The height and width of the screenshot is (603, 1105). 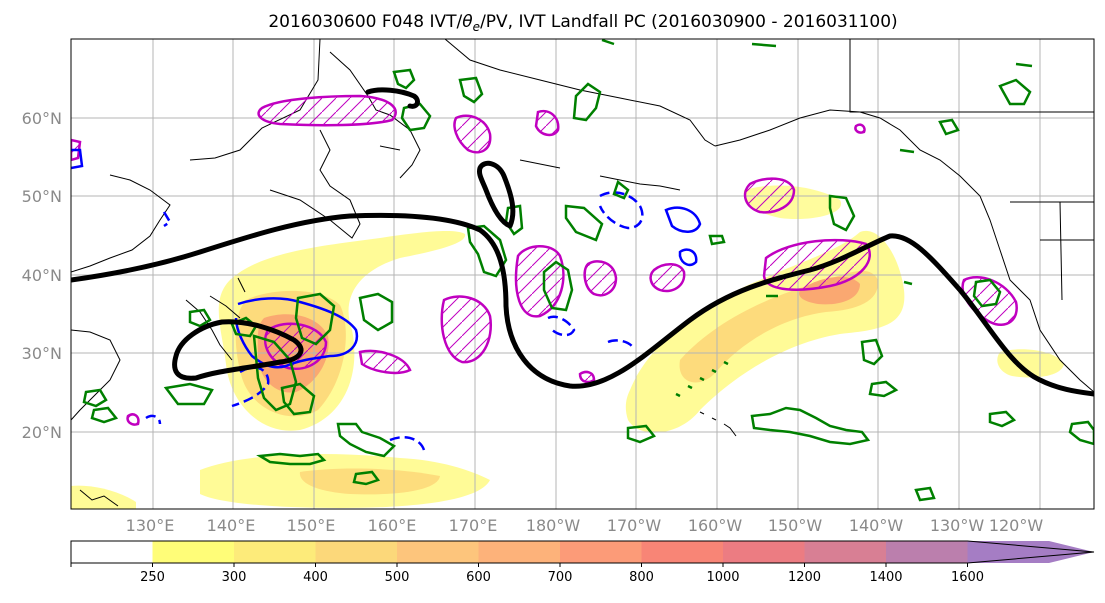 What do you see at coordinates (473, 525) in the screenshot?
I see `lon-label-170e: 170°E` at bounding box center [473, 525].